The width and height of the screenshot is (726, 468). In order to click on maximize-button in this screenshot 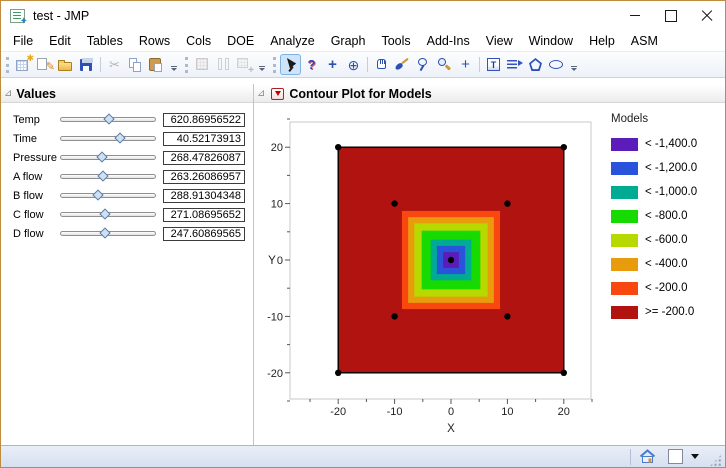, I will do `click(671, 15)`.